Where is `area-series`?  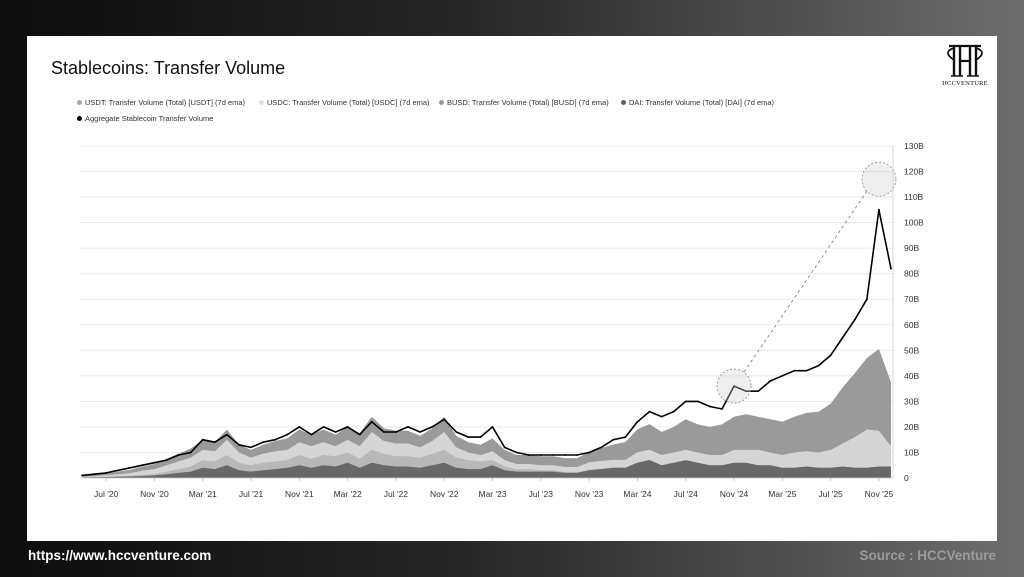
area-series is located at coordinates (486, 469).